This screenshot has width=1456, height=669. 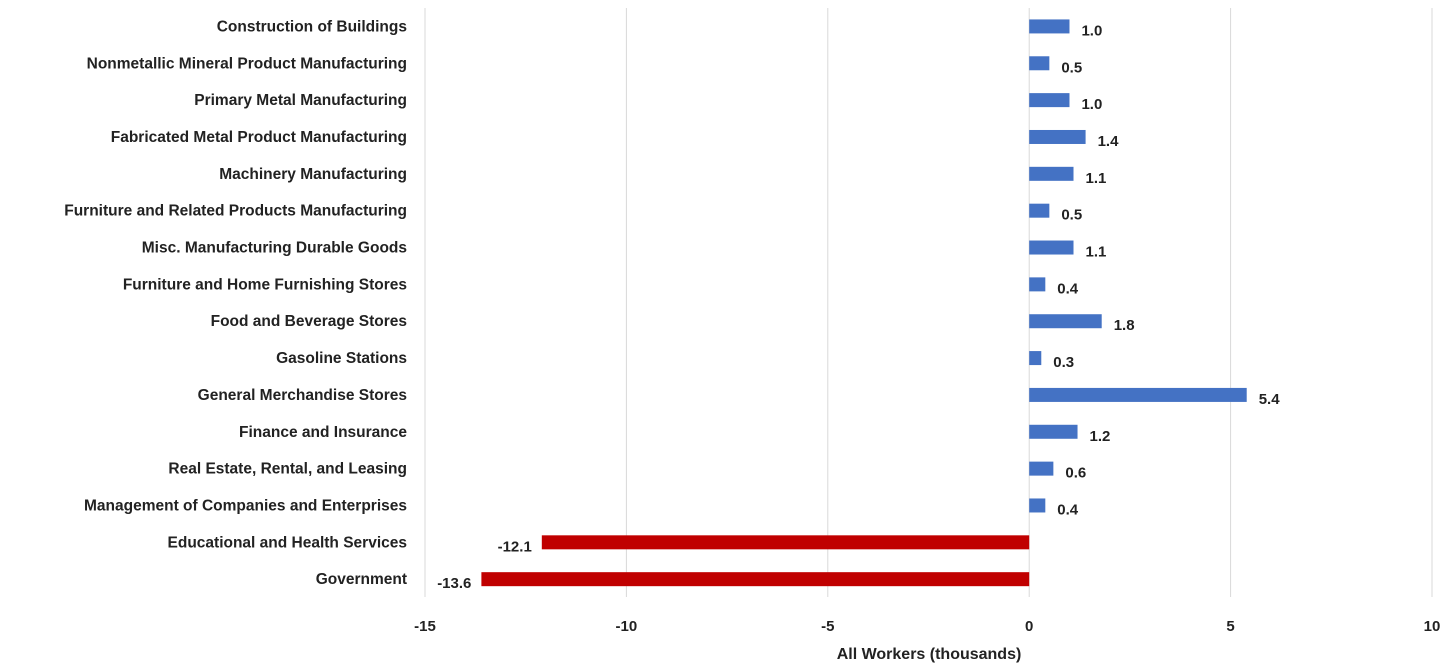 What do you see at coordinates (1100, 436) in the screenshot?
I see `value-label: 1.2` at bounding box center [1100, 436].